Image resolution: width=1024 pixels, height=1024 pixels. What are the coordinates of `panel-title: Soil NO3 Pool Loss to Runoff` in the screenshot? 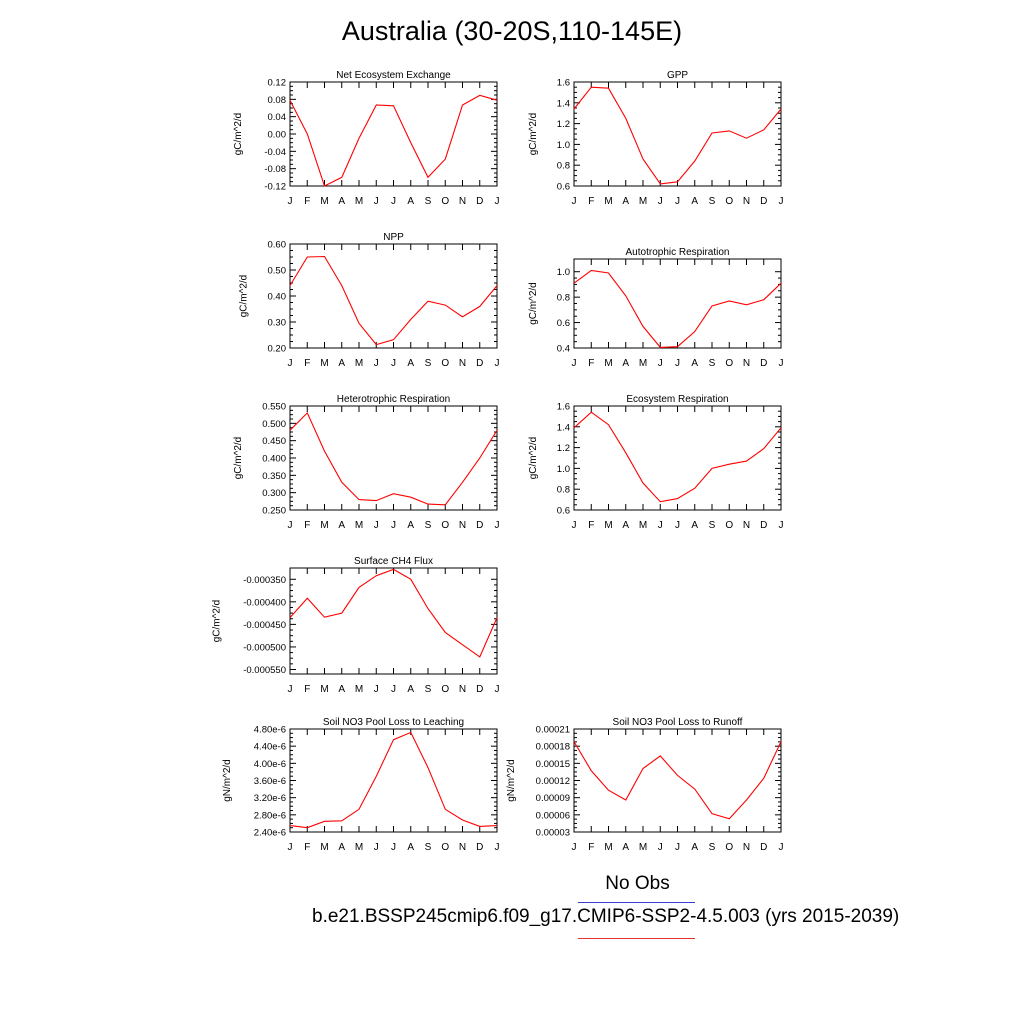 It's located at (678, 722).